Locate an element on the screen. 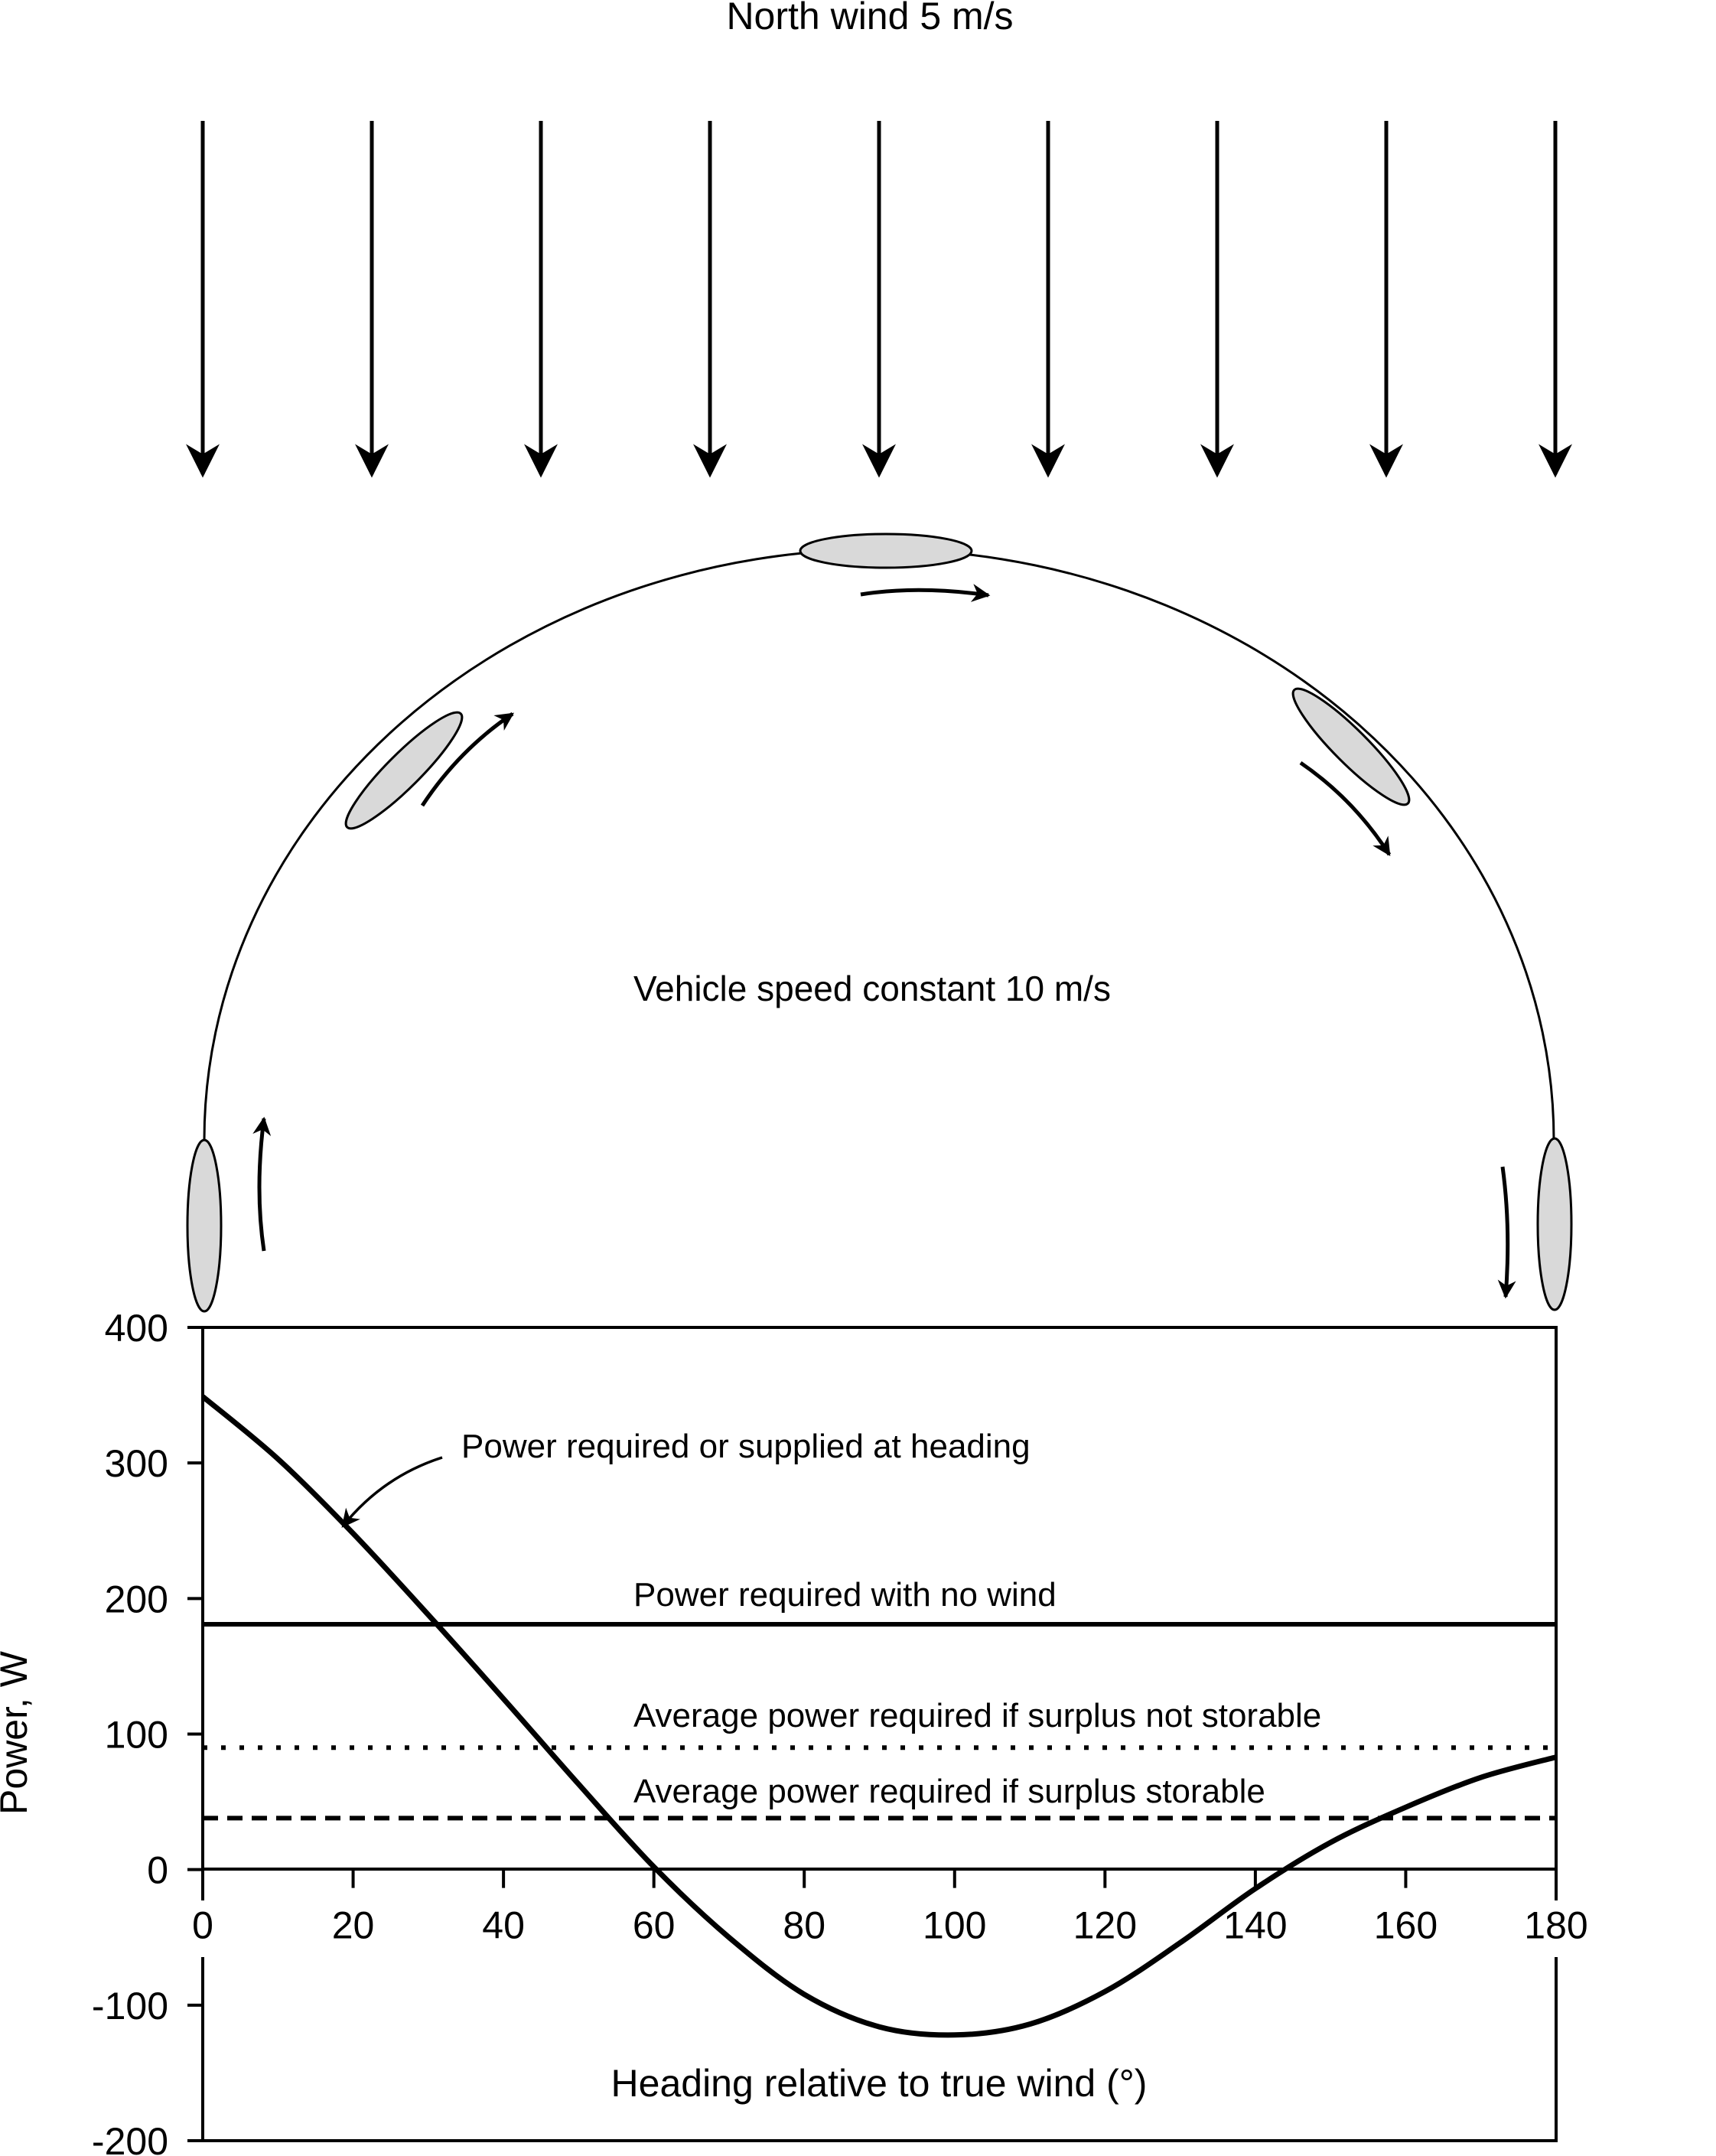 This screenshot has height=2156, width=1716. wind-label: North wind 5 m/s is located at coordinates (869, 18).